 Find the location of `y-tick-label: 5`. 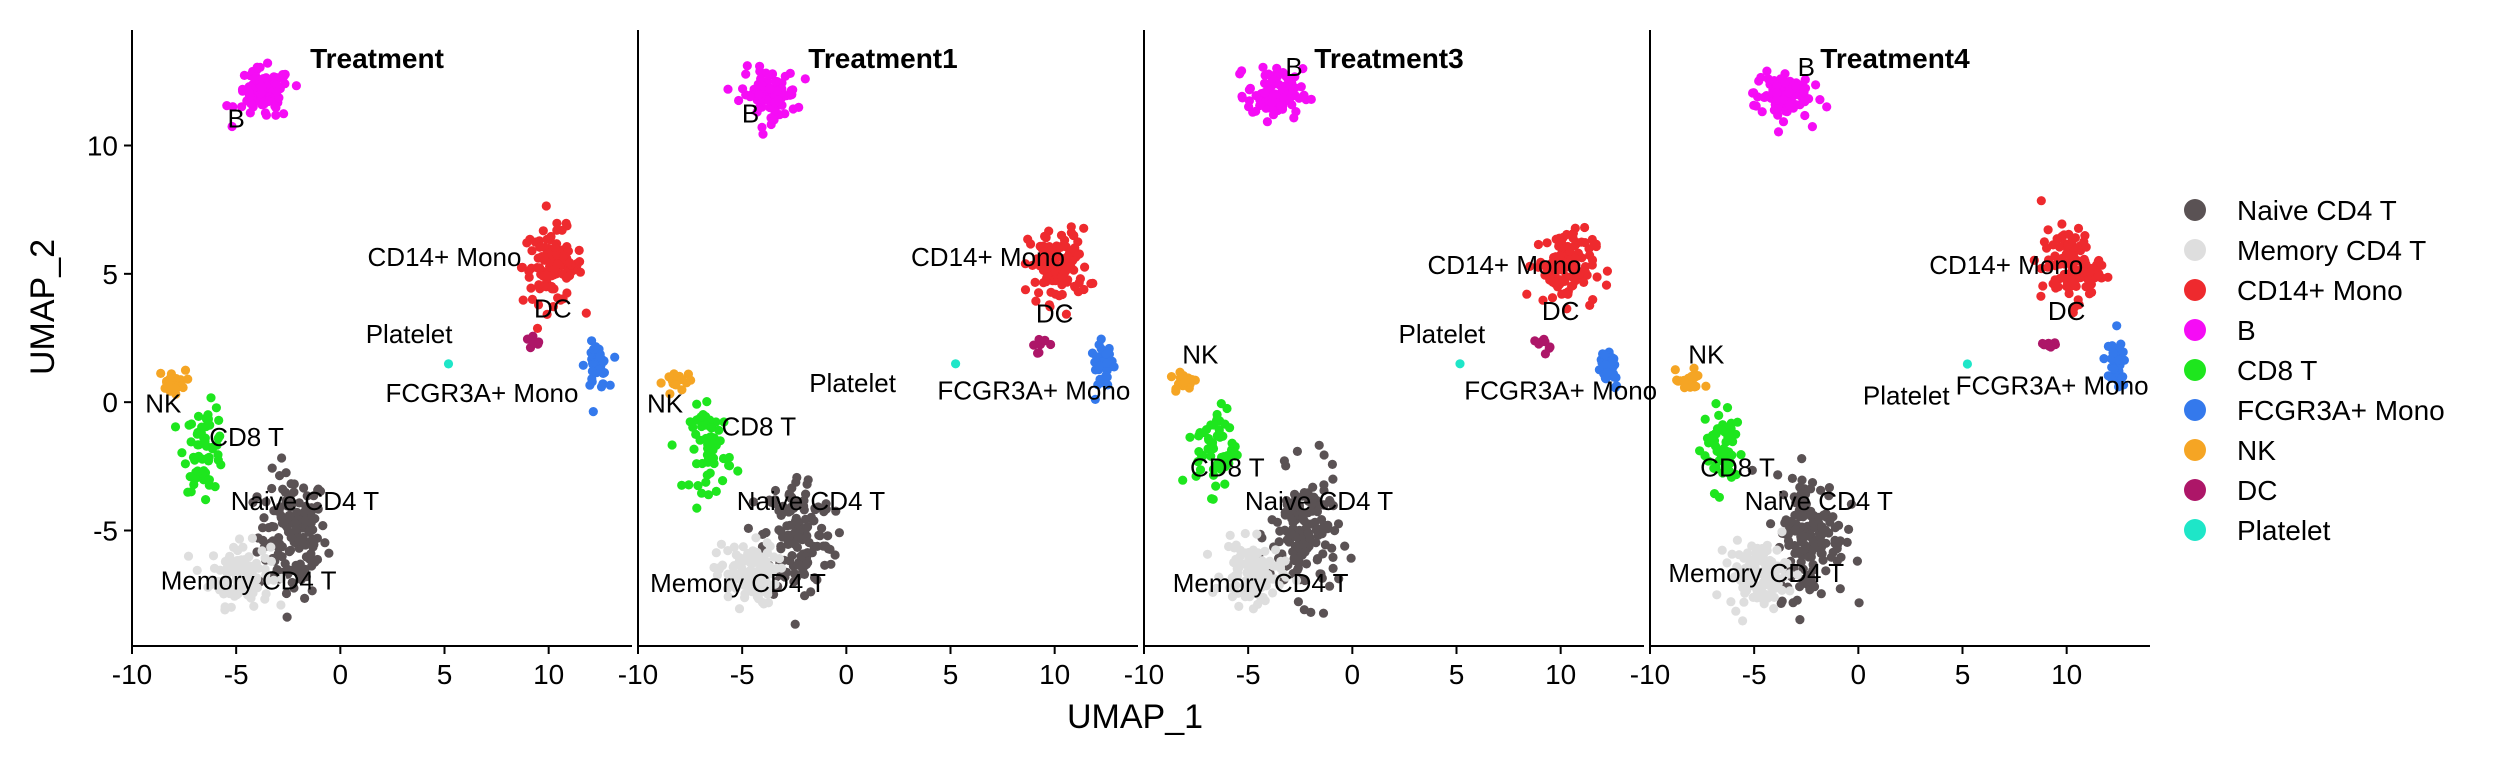

y-tick-label: 5 is located at coordinates (110, 274).